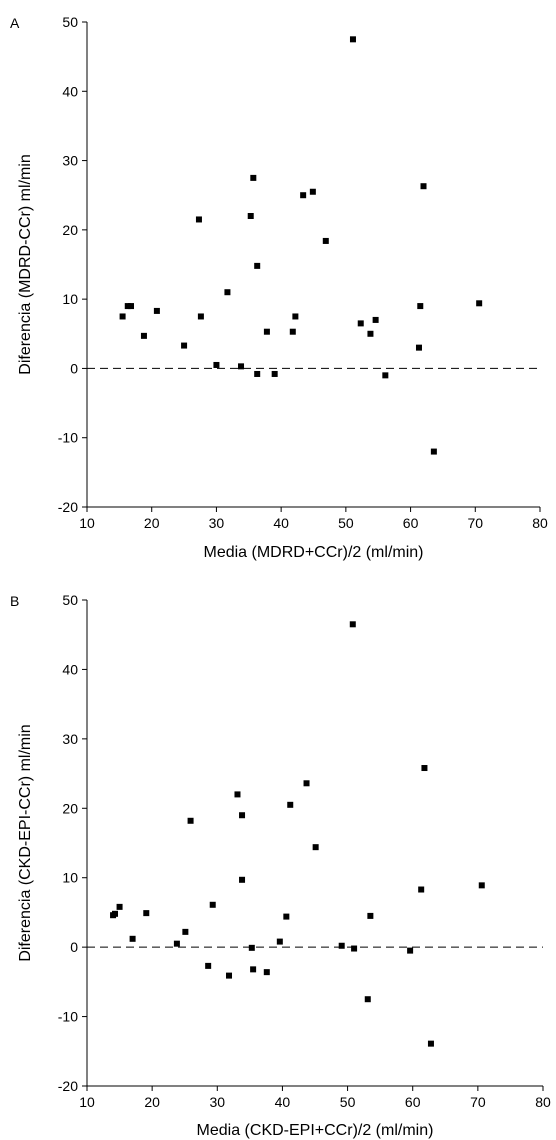  What do you see at coordinates (15, 23) in the screenshot?
I see `panel-letter: A` at bounding box center [15, 23].